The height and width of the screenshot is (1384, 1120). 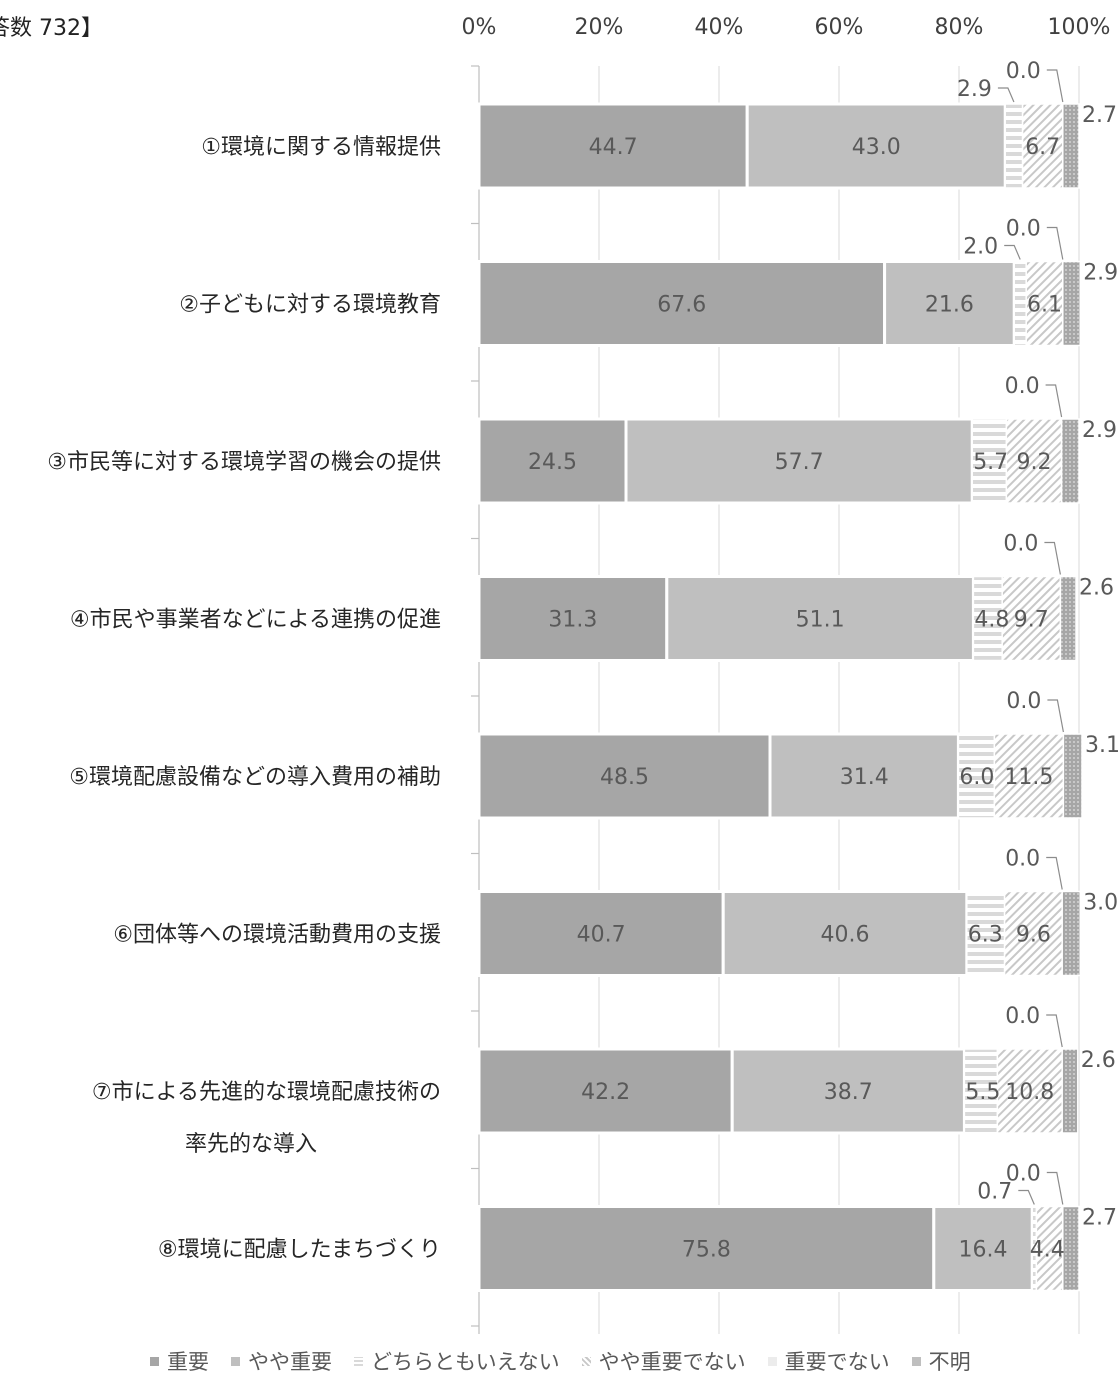 What do you see at coordinates (1042, 147) in the screenshot?
I see `data-label: 6.7` at bounding box center [1042, 147].